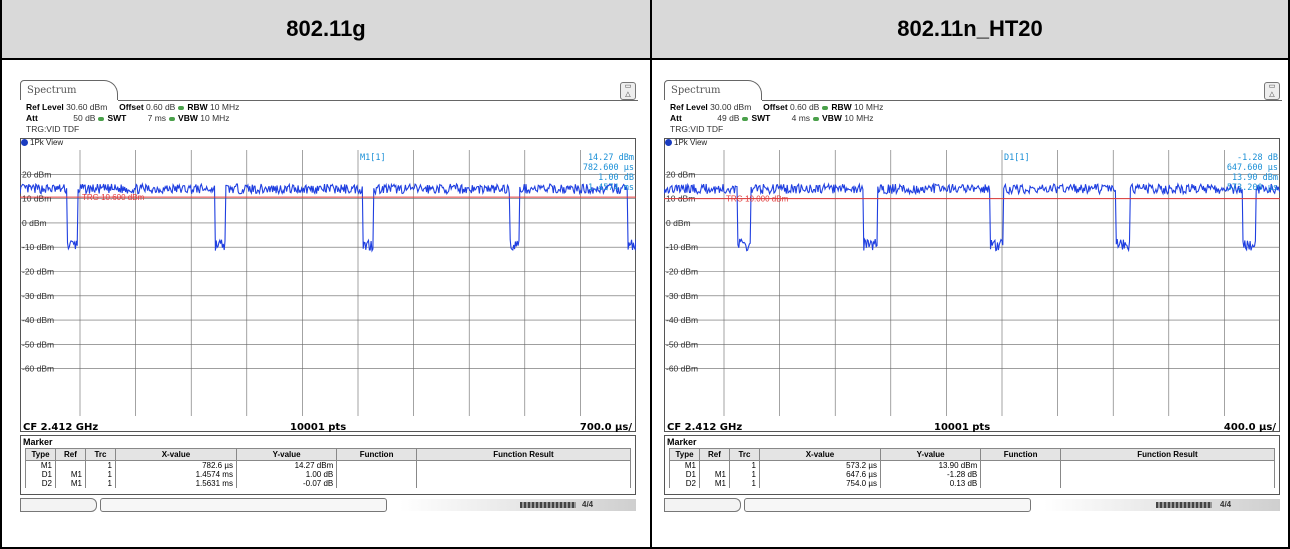 Image resolution: width=1290 pixels, height=549 pixels. Describe the element at coordinates (378, 100) in the screenshot. I see `tab-underline` at that location.